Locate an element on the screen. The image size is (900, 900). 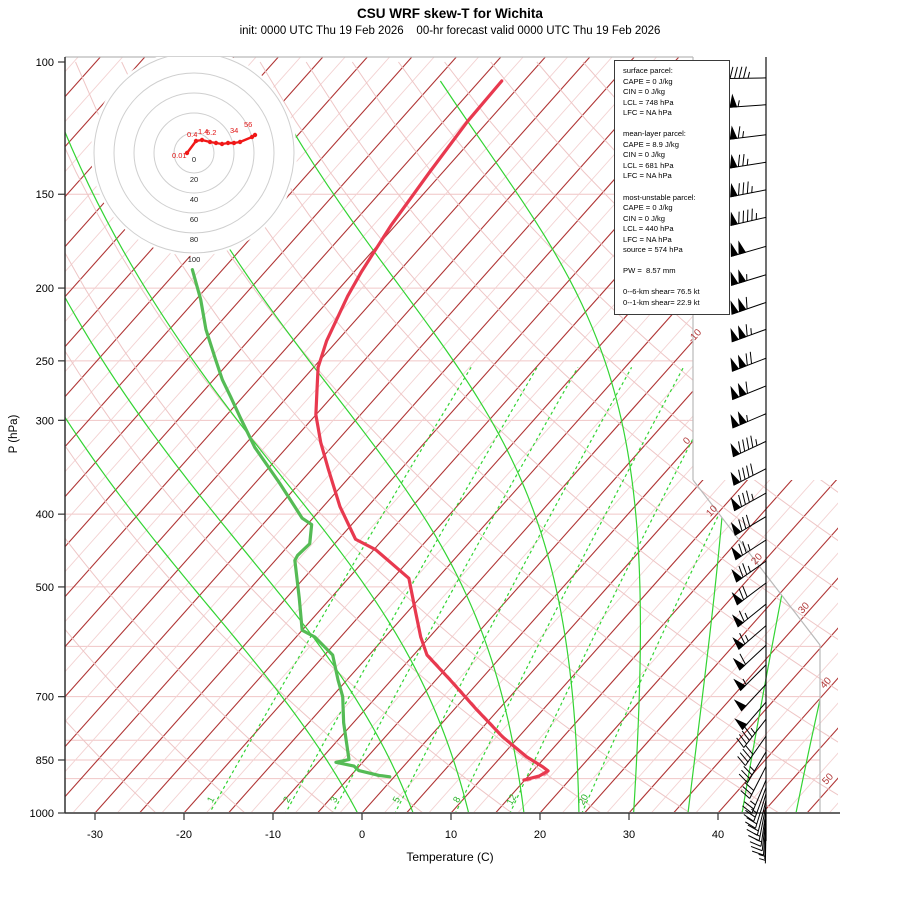
hodograph-point-label: 0.4 is located at coordinates (192, 134).